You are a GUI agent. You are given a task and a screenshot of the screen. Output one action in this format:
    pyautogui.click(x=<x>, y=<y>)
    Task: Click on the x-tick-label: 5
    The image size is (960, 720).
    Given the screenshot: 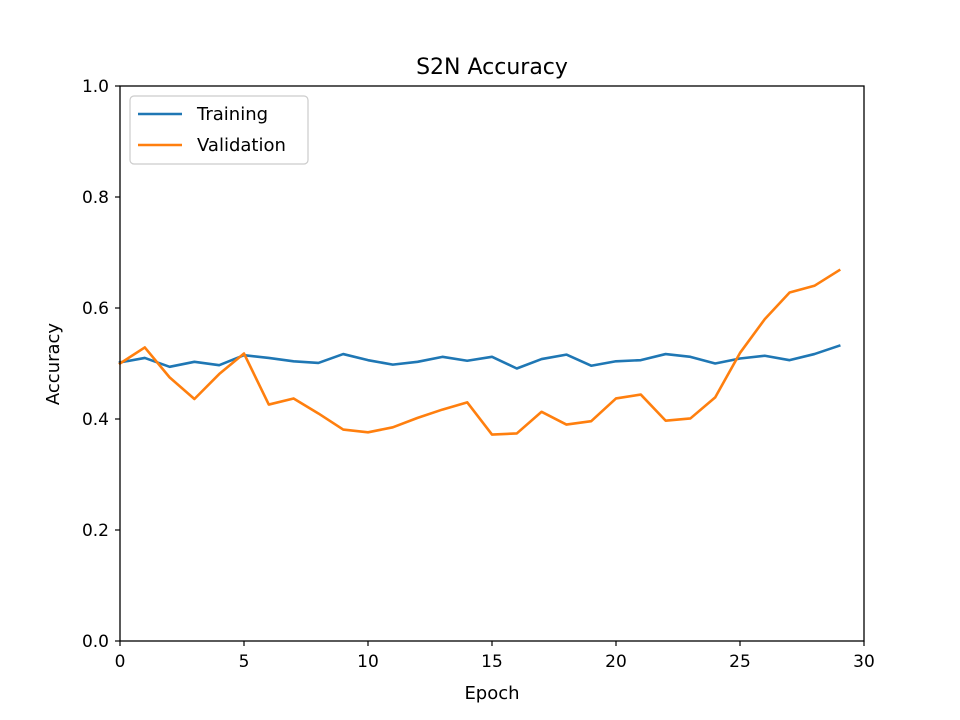 What is the action you would take?
    pyautogui.click(x=244, y=662)
    